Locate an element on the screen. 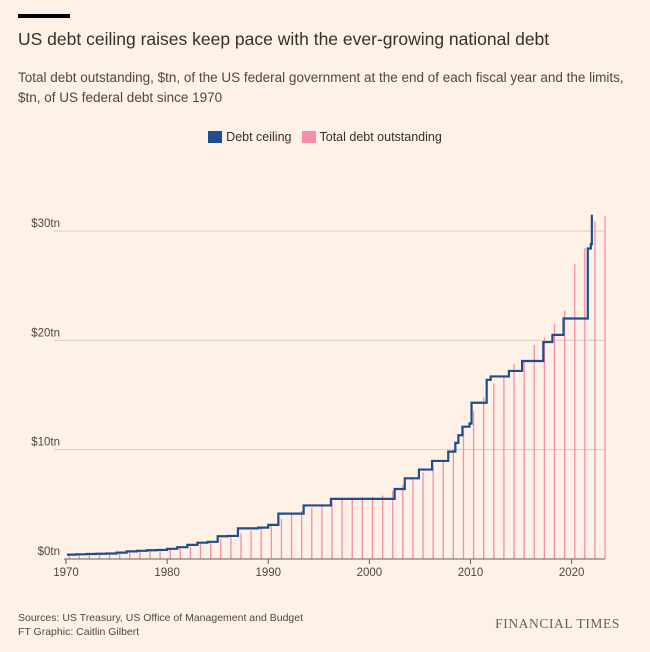 The width and height of the screenshot is (650, 652). debt-bar-2005 is located at coordinates (423, 515).